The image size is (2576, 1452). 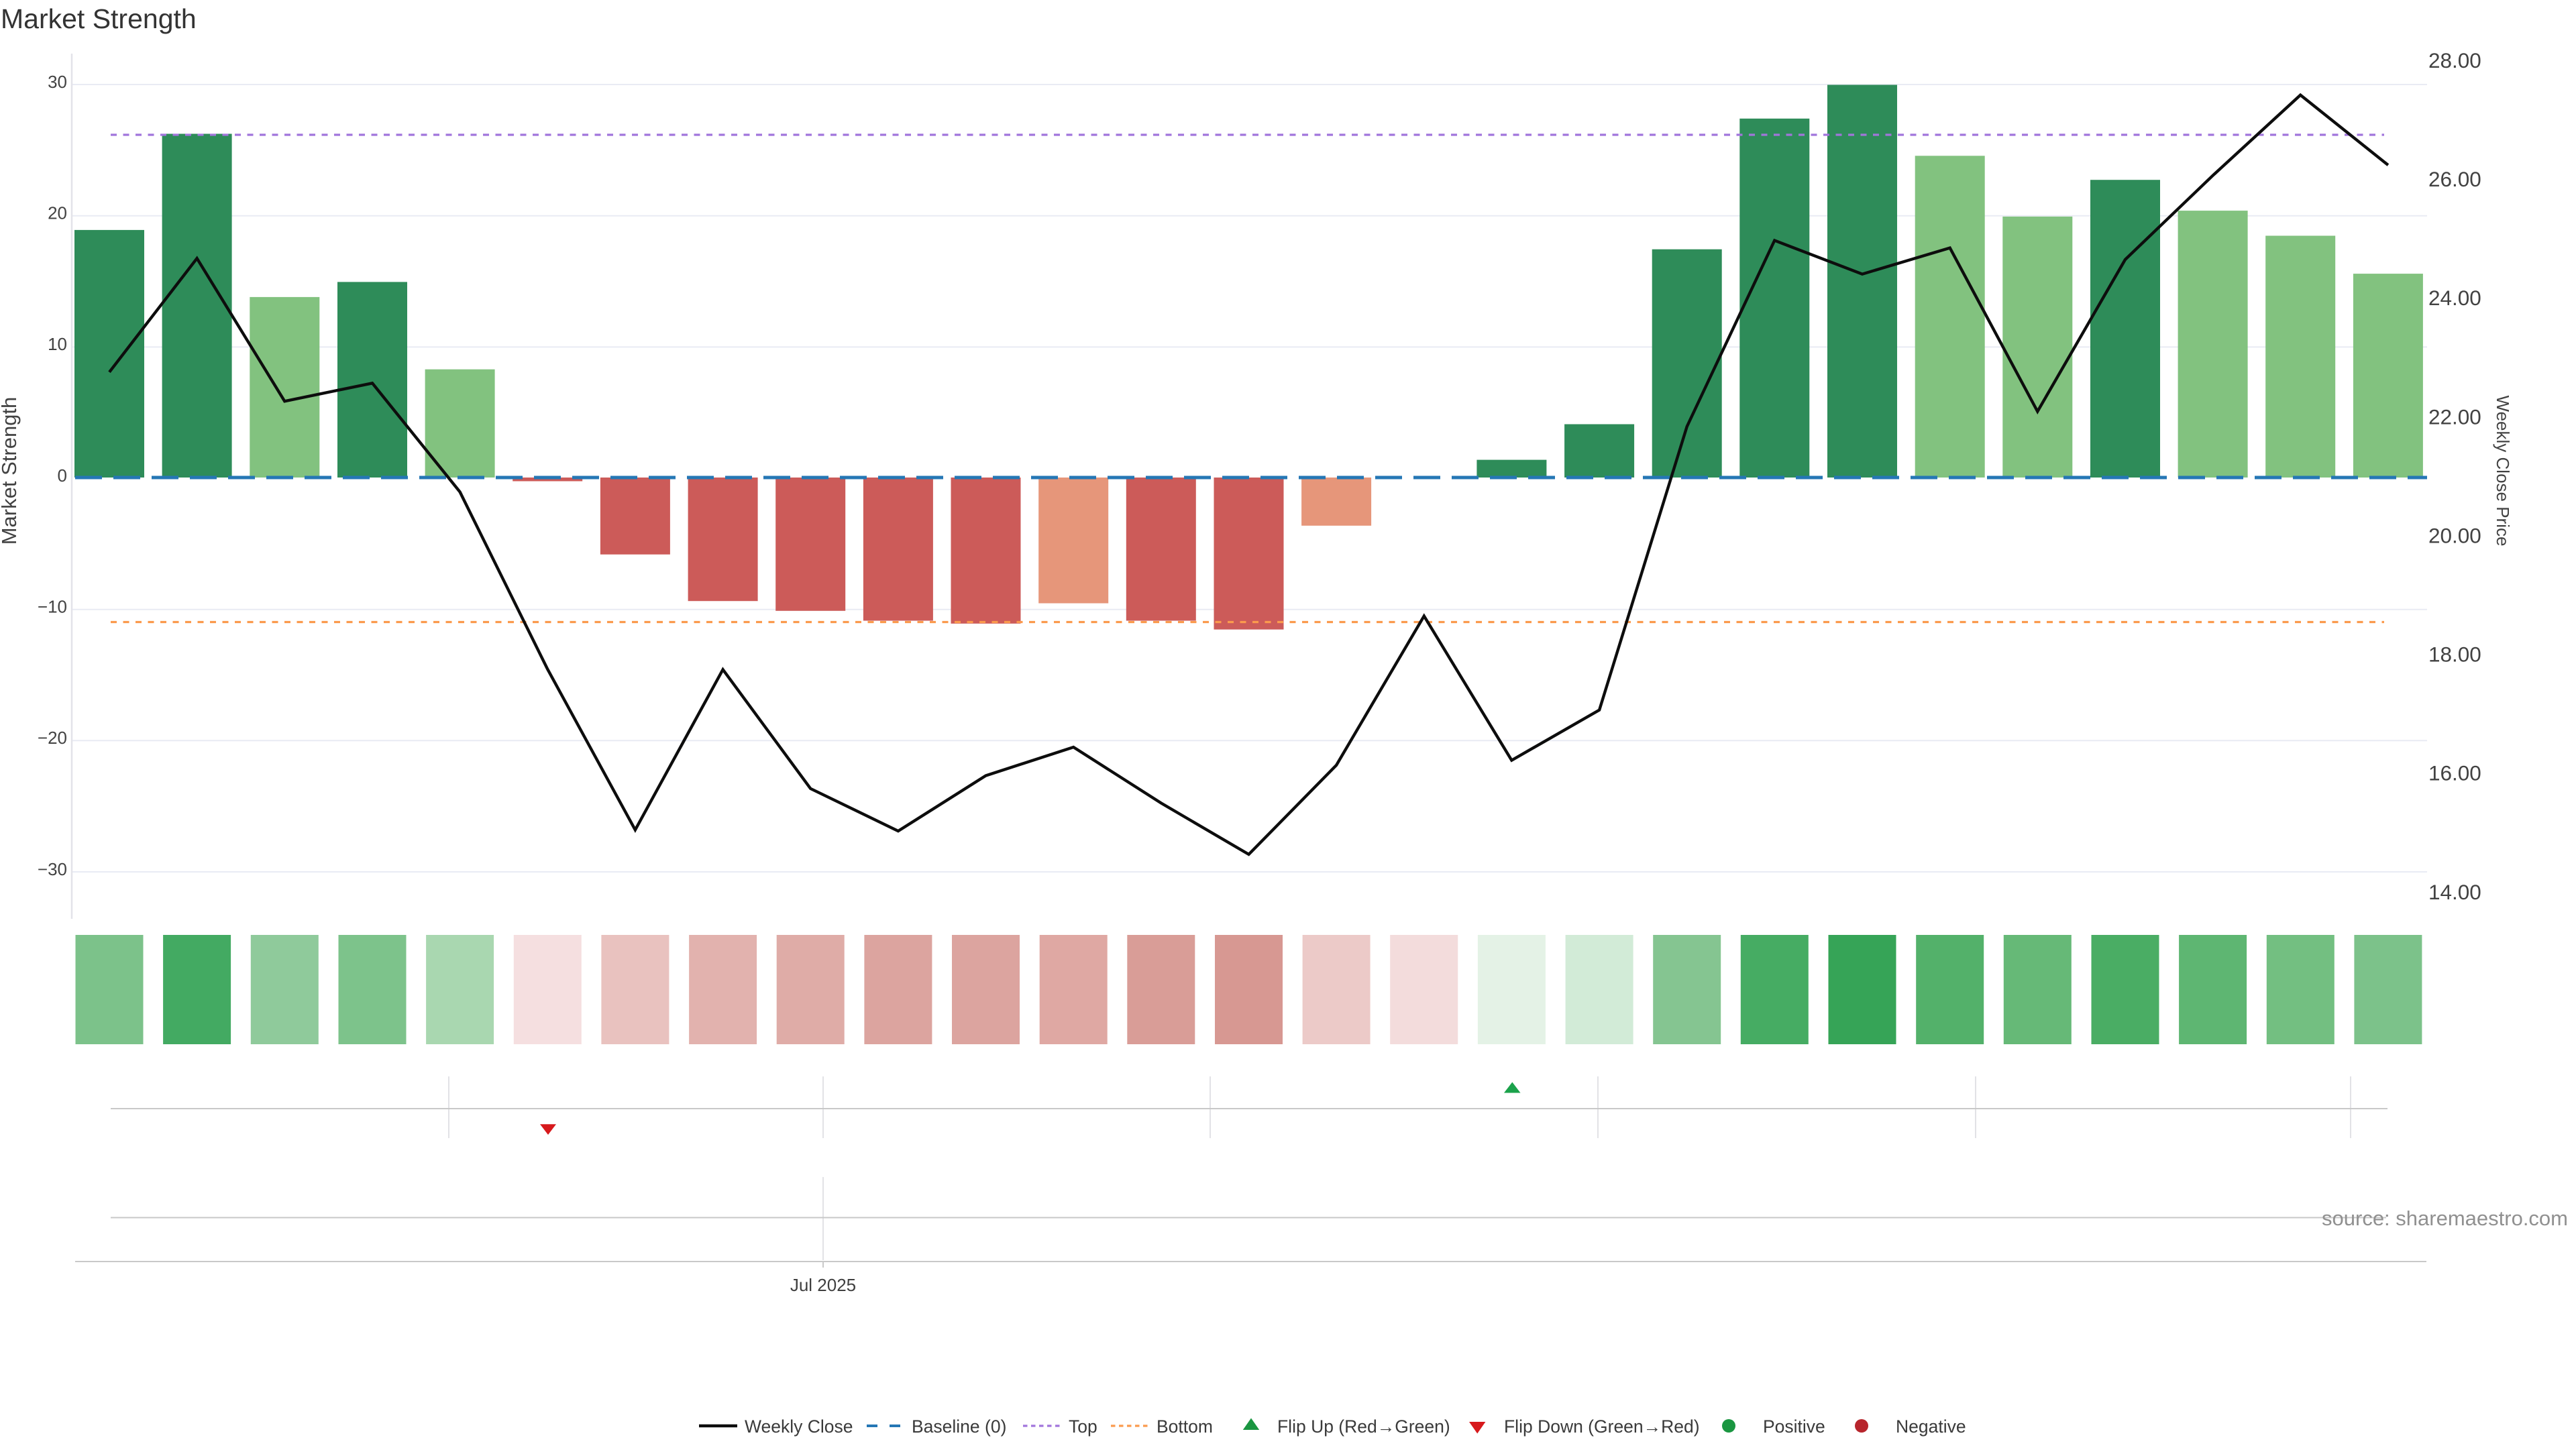 I want to click on svg-text: source: sharemaestro.com, so click(x=2445, y=1218).